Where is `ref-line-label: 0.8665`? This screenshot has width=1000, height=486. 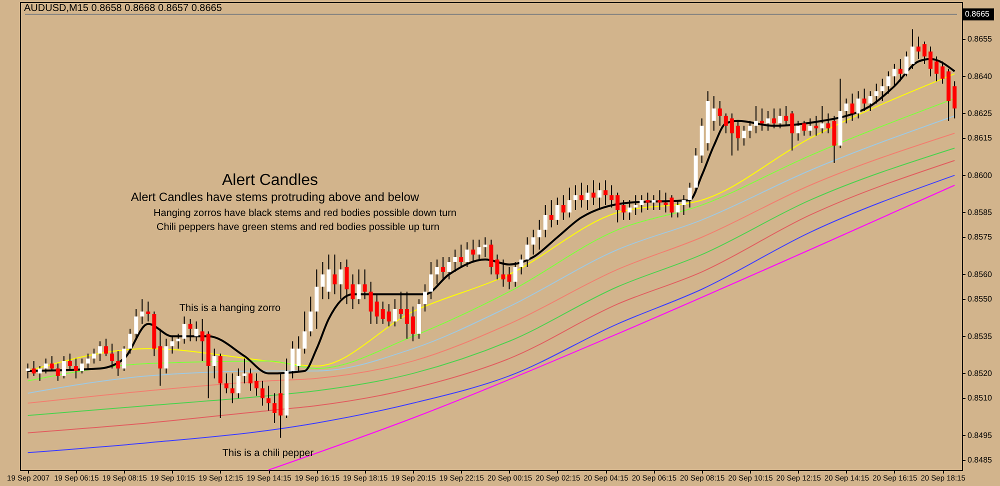 ref-line-label: 0.8665 is located at coordinates (977, 13).